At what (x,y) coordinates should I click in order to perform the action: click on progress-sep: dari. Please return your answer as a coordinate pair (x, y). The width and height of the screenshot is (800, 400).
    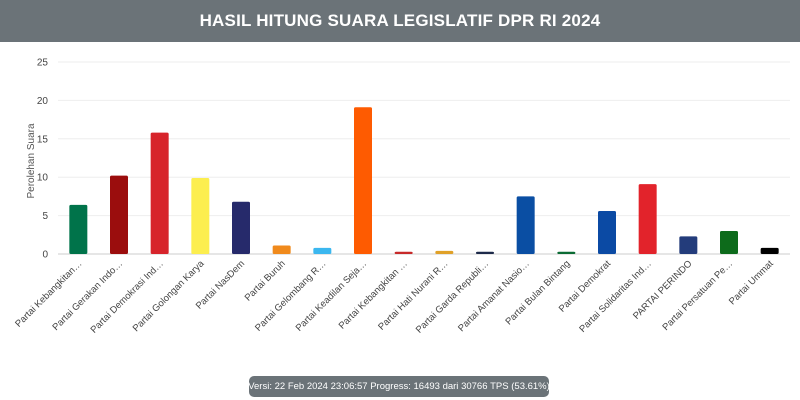
    Looking at the image, I should click on (450, 386).